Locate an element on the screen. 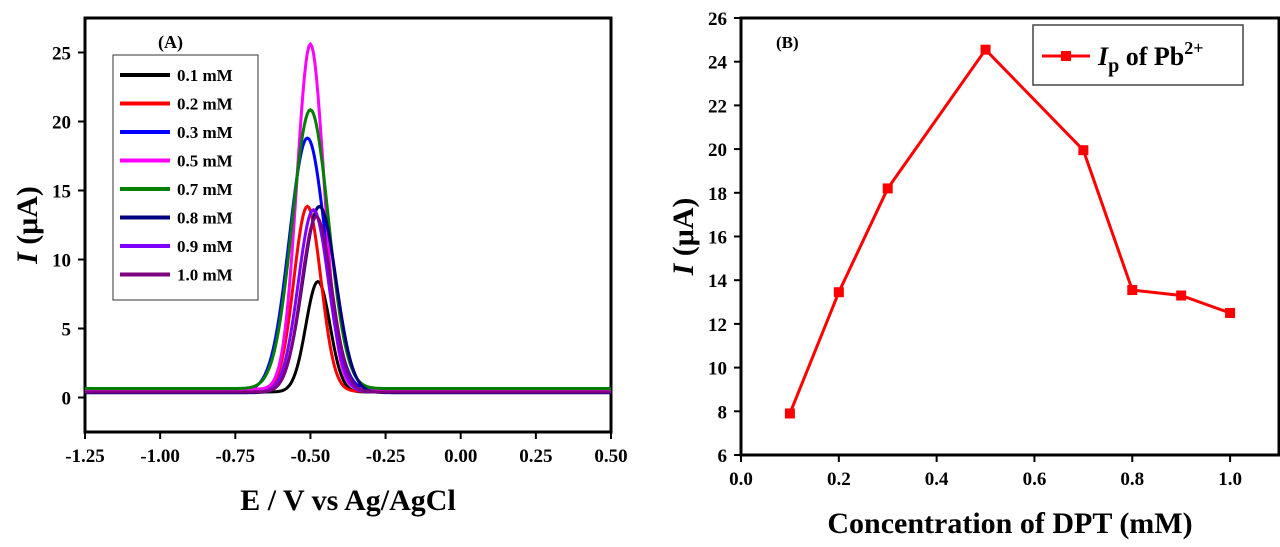 This screenshot has height=547, width=1280. legend-superscript: 2+ is located at coordinates (1193, 48).